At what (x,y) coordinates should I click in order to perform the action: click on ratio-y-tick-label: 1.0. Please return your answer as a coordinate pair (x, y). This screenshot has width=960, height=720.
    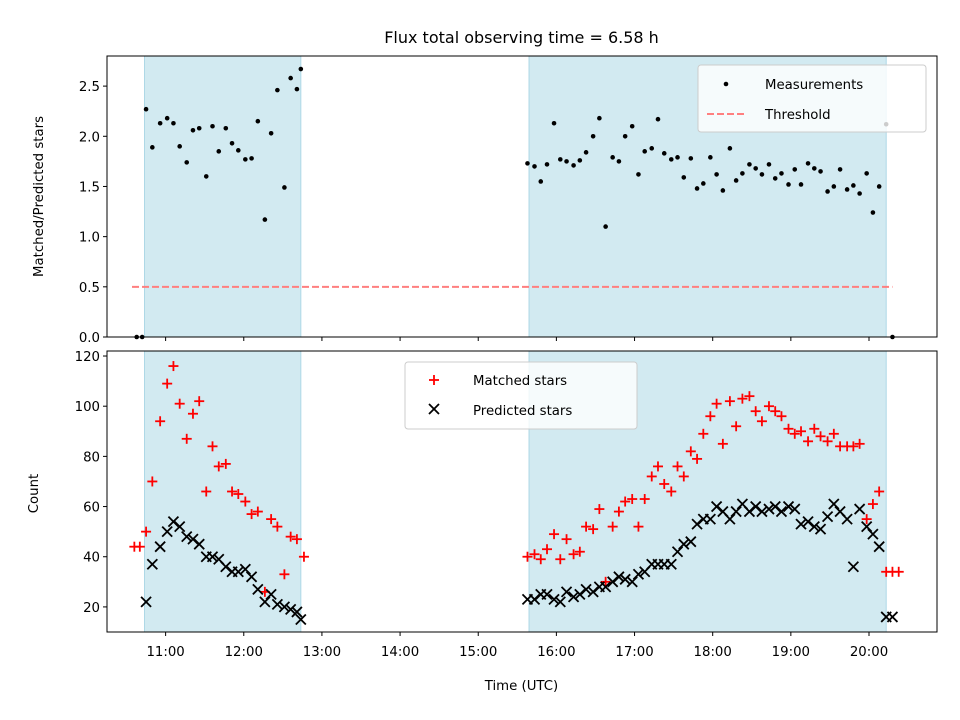
    Looking at the image, I should click on (89, 238).